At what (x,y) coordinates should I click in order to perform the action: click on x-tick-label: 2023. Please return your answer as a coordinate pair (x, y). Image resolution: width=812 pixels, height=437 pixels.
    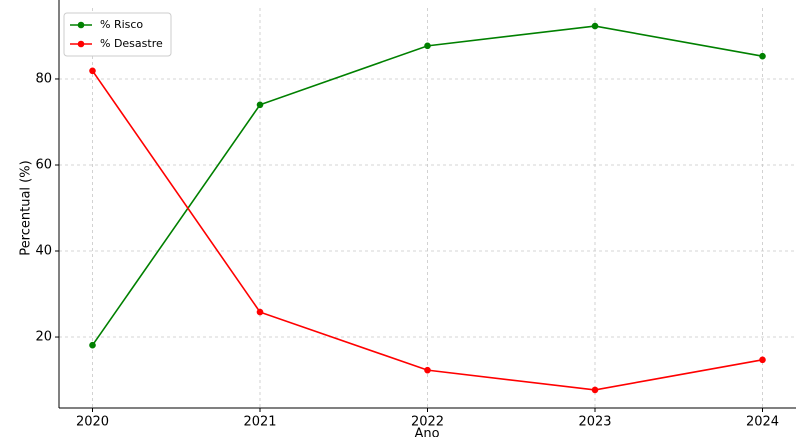
    Looking at the image, I should click on (594, 422).